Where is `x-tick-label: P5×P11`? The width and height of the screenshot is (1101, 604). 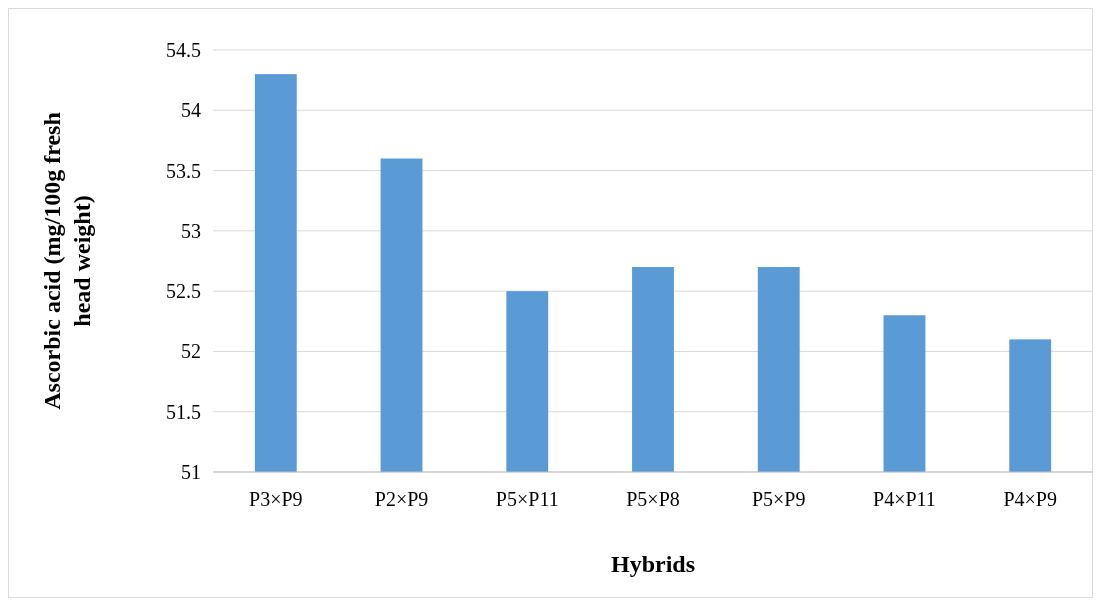
x-tick-label: P5×P11 is located at coordinates (527, 499).